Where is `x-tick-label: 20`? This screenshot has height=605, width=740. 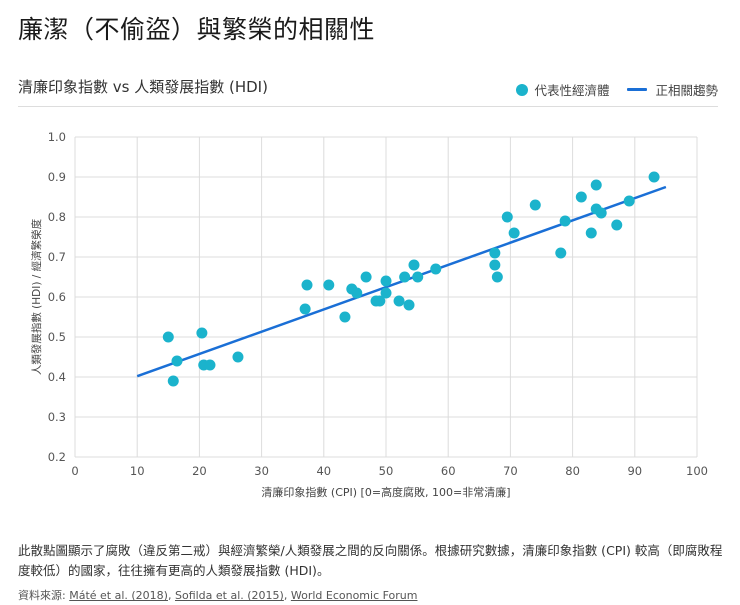 x-tick-label: 20 is located at coordinates (199, 471).